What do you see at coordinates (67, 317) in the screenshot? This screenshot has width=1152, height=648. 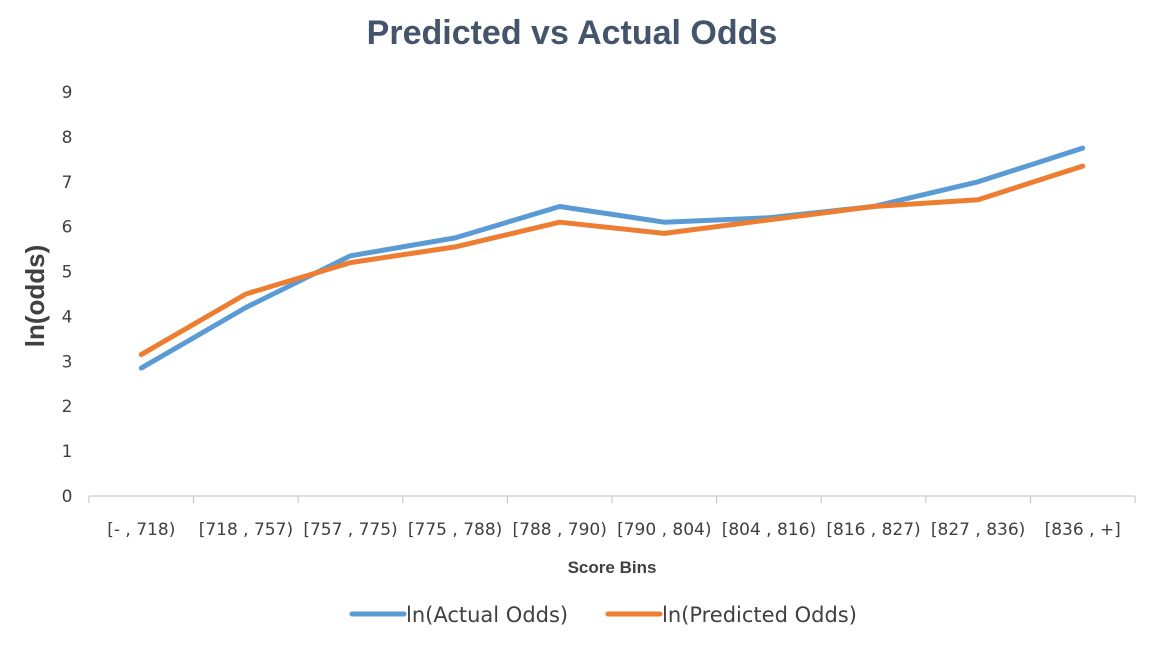 I see `y-tick-label: 4` at bounding box center [67, 317].